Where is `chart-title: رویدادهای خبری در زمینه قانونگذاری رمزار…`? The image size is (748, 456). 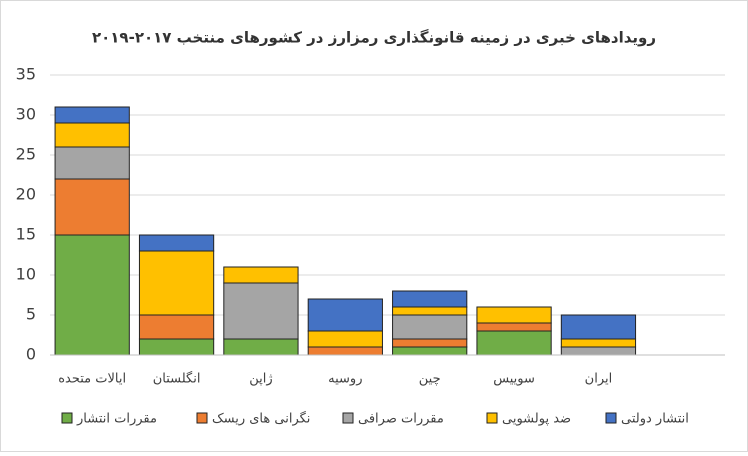 chart-title: رویدادهای خبری در زمینه قانونگذاری رمزار… is located at coordinates (374, 38).